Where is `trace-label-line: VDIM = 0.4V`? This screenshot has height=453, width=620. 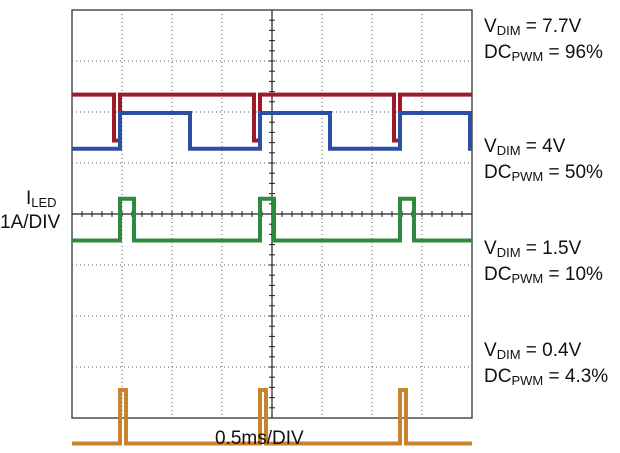 trace-label-line: VDIM = 0.4V is located at coordinates (533, 351).